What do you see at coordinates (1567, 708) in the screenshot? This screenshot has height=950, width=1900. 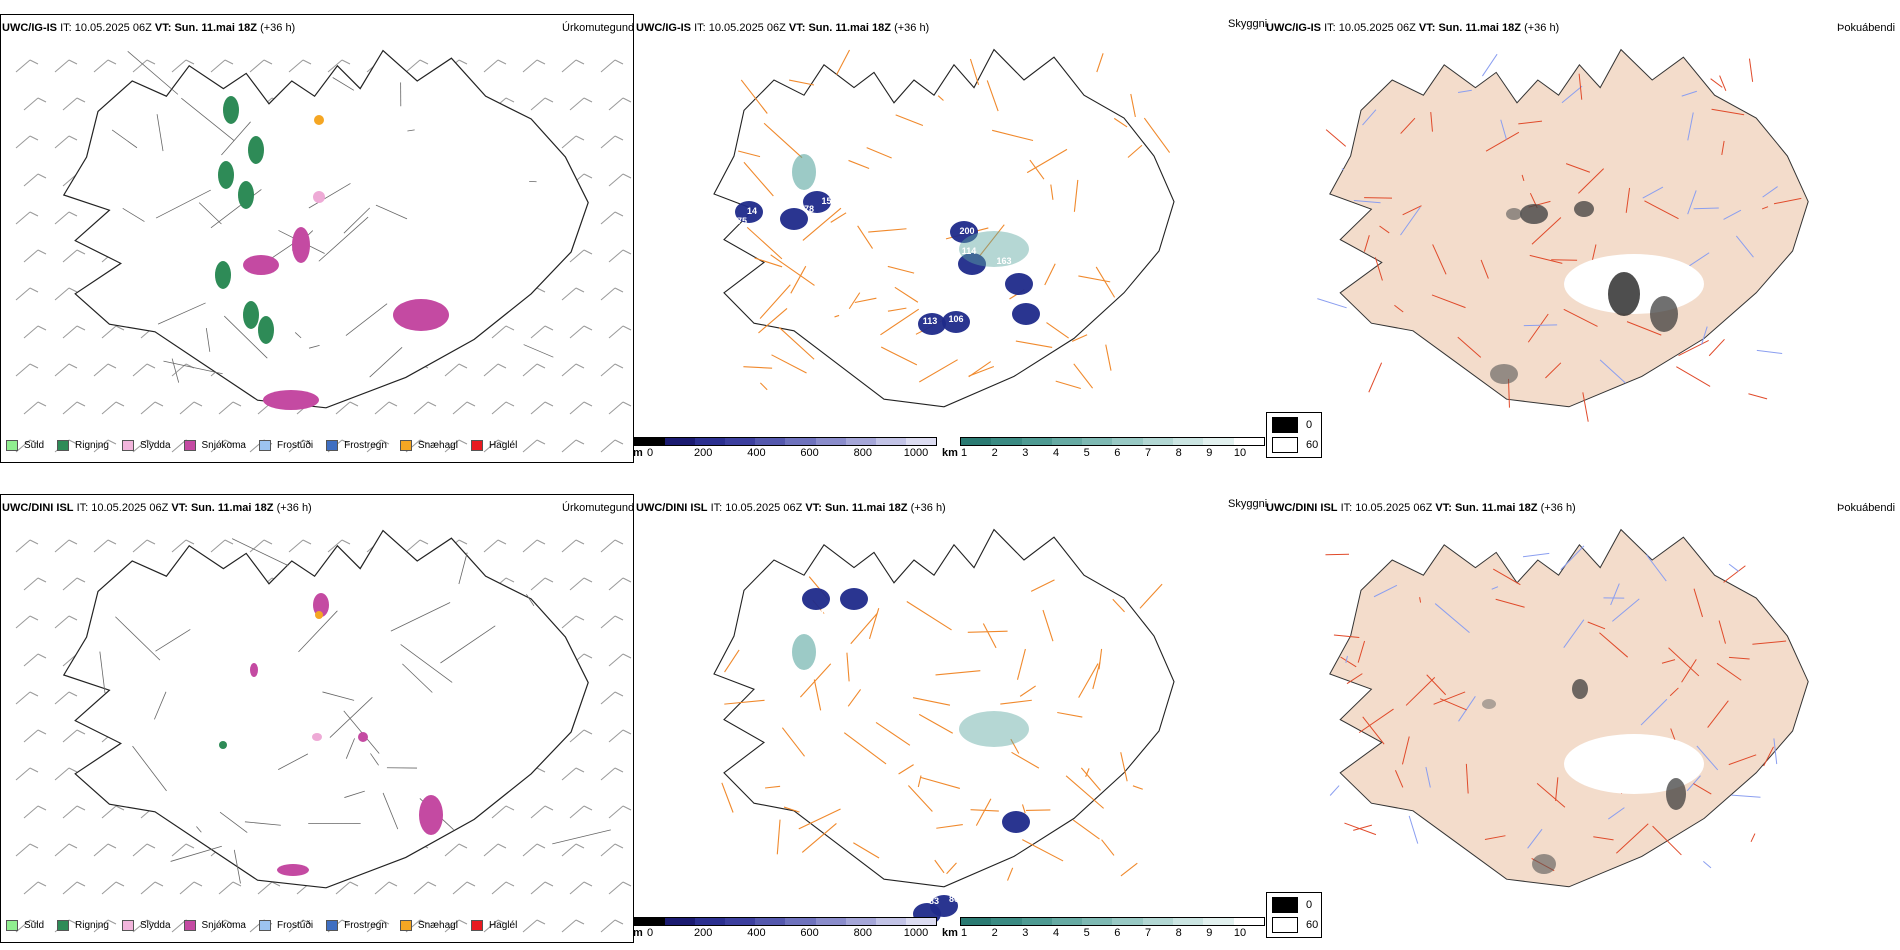 I see `fog-map-dini` at bounding box center [1567, 708].